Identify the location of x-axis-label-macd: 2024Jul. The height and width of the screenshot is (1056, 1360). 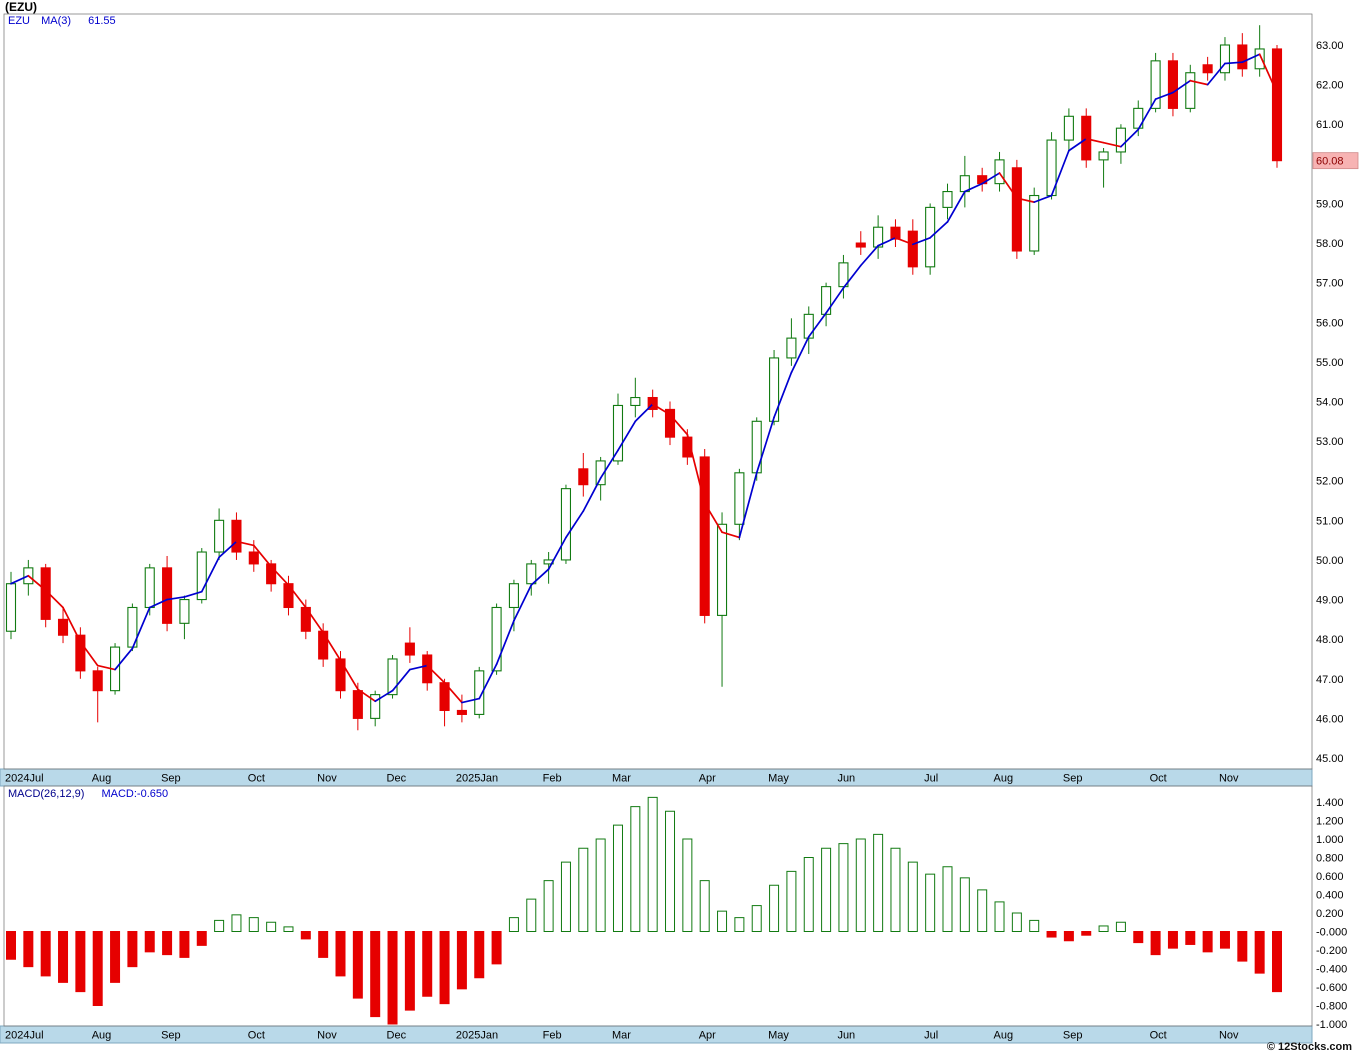
(24, 1036).